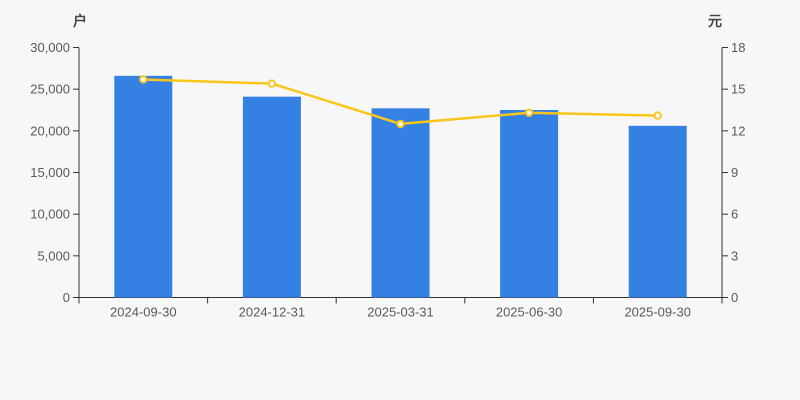 The width and height of the screenshot is (800, 400). I want to click on x-axis-label: 2024-12-31, so click(272, 312).